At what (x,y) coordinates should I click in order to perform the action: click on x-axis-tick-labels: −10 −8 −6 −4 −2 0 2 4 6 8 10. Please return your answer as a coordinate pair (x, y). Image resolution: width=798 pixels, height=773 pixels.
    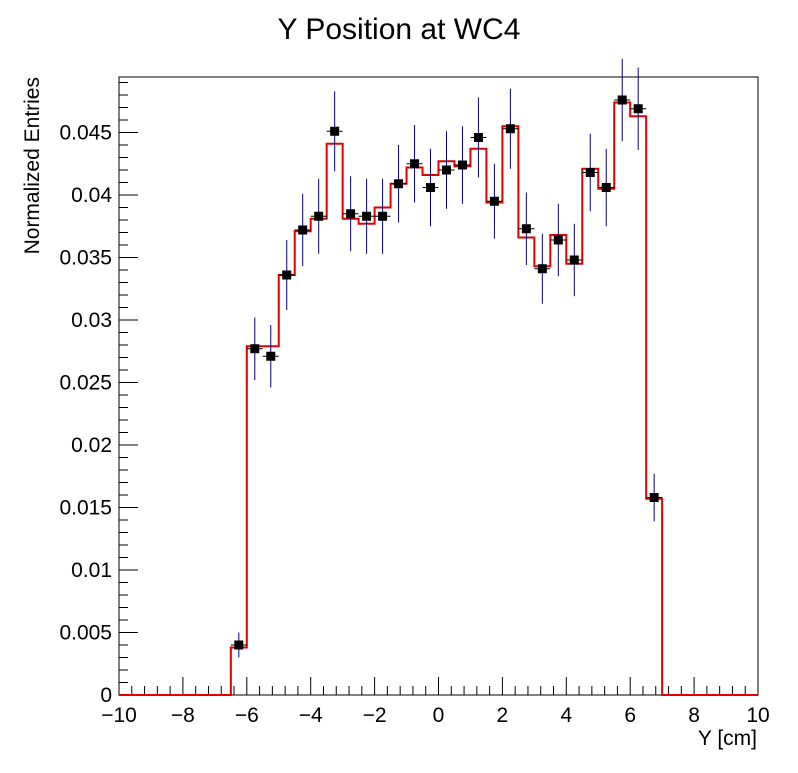
    Looking at the image, I should click on (435, 715).